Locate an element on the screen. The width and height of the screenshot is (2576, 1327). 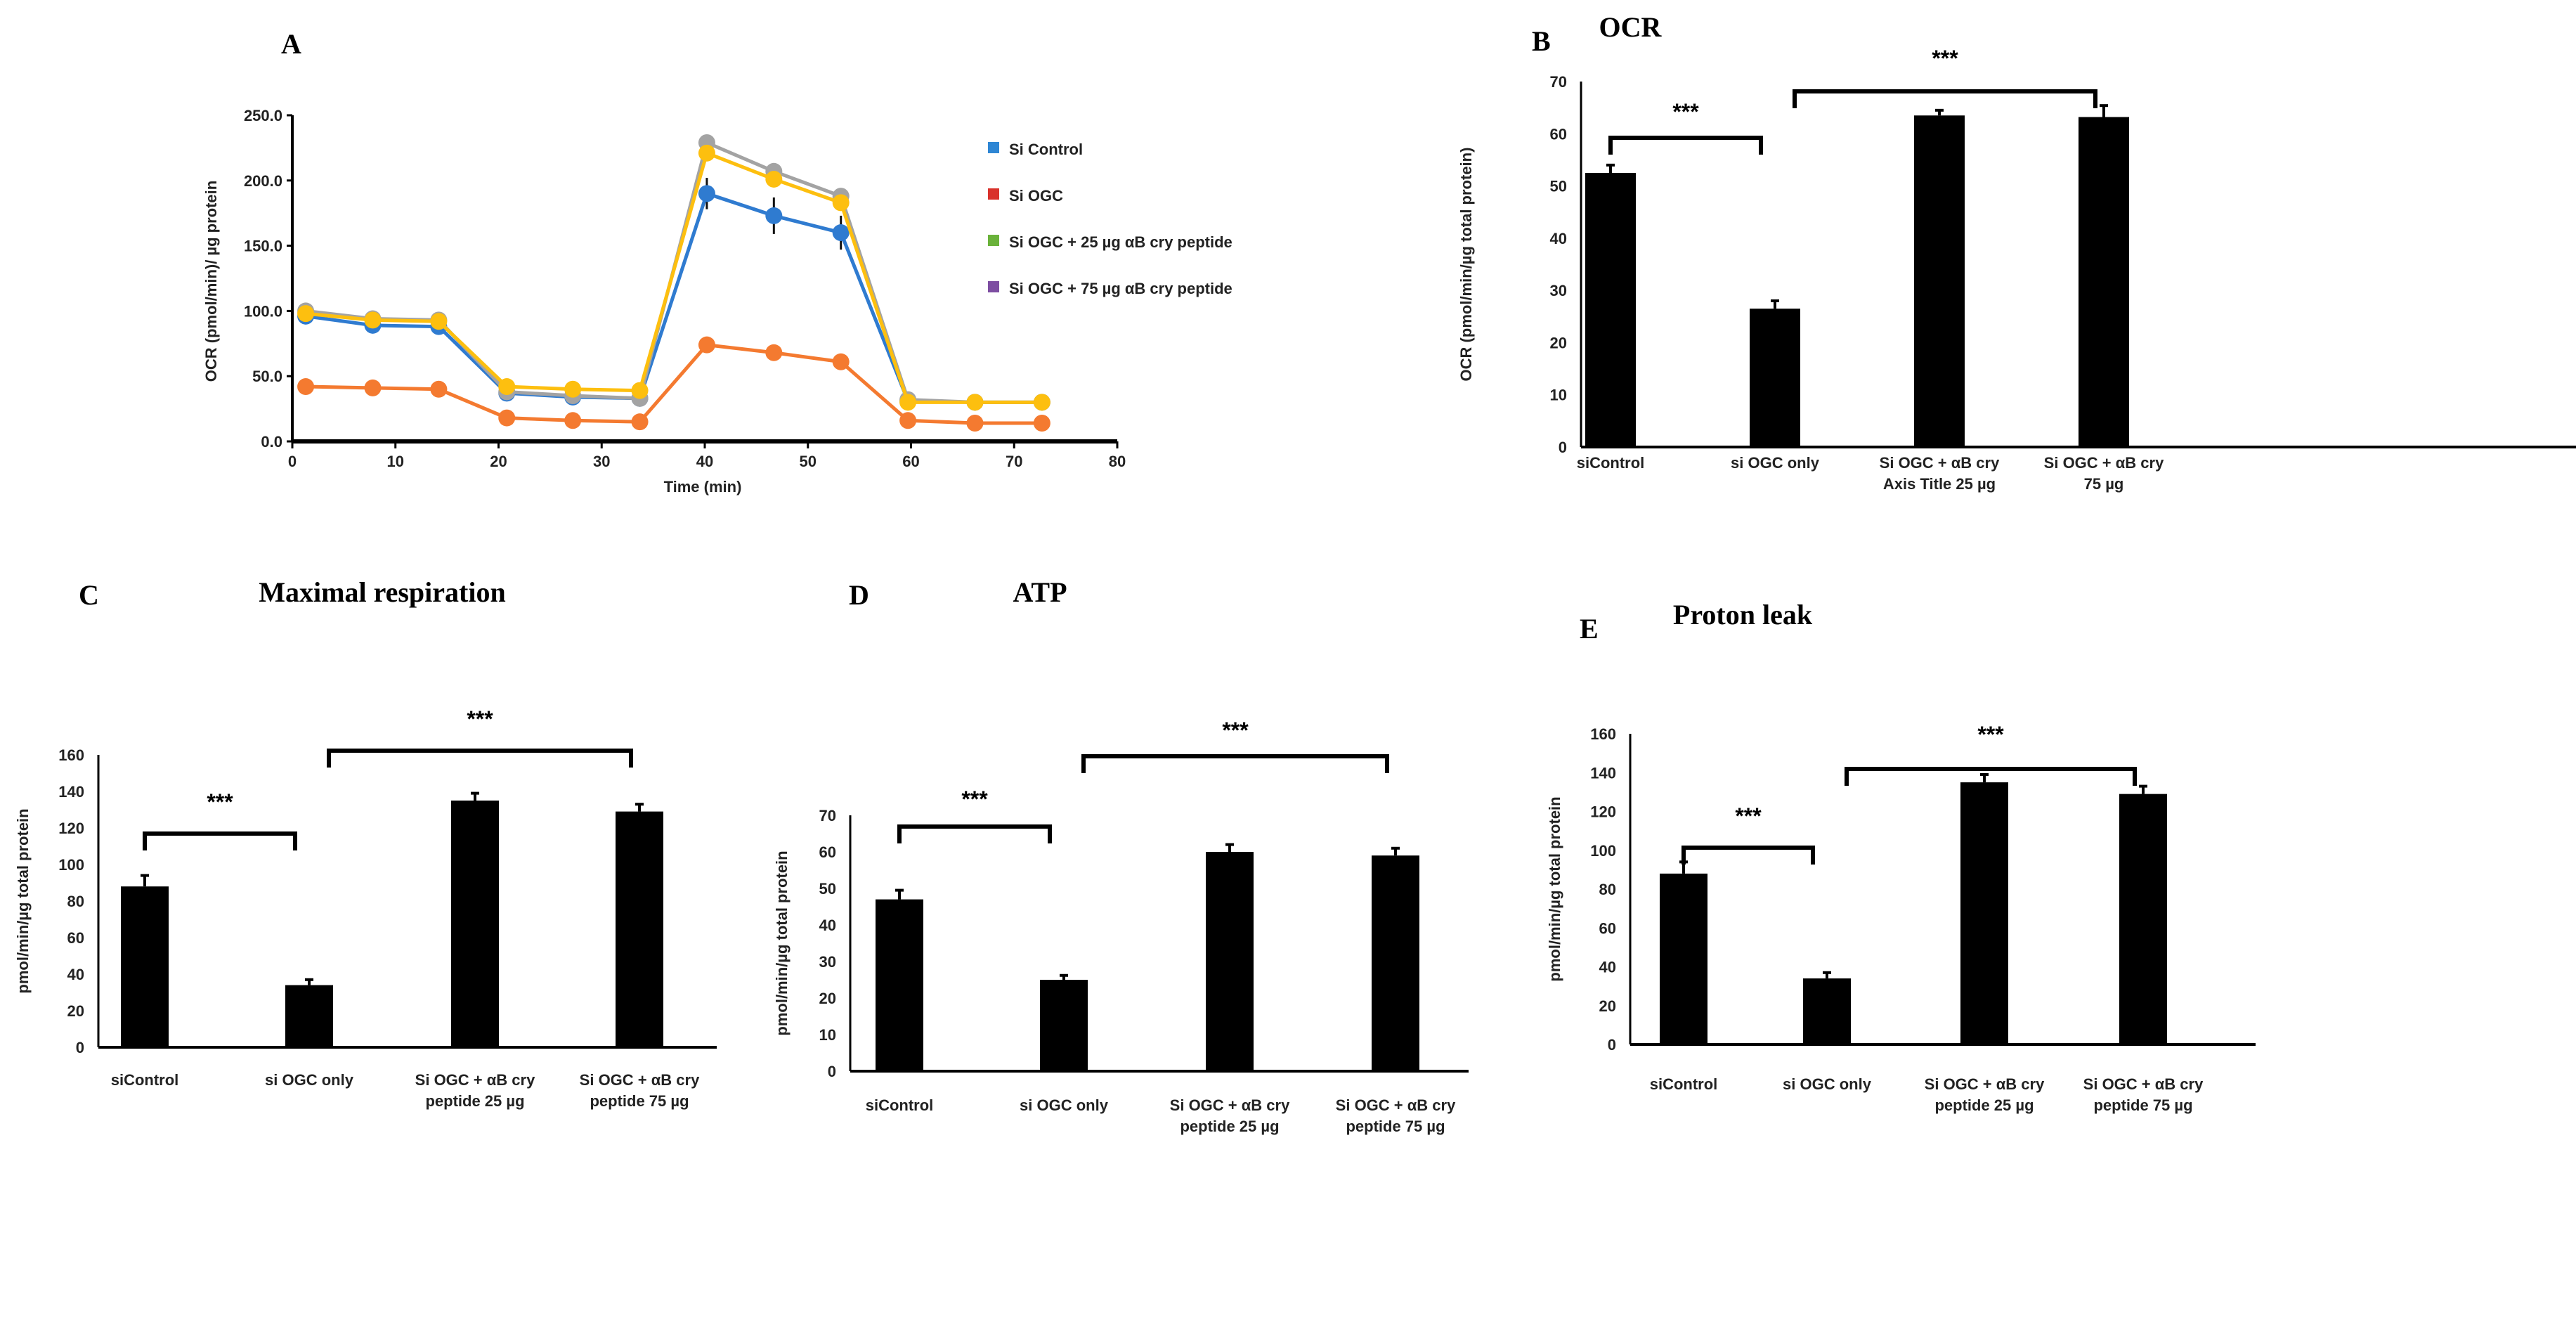
x-tick-label-a: 0 is located at coordinates (292, 461).